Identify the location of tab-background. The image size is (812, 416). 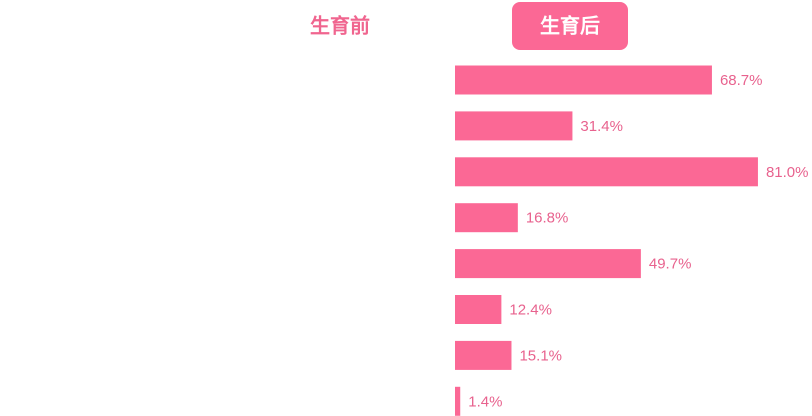
(570, 26).